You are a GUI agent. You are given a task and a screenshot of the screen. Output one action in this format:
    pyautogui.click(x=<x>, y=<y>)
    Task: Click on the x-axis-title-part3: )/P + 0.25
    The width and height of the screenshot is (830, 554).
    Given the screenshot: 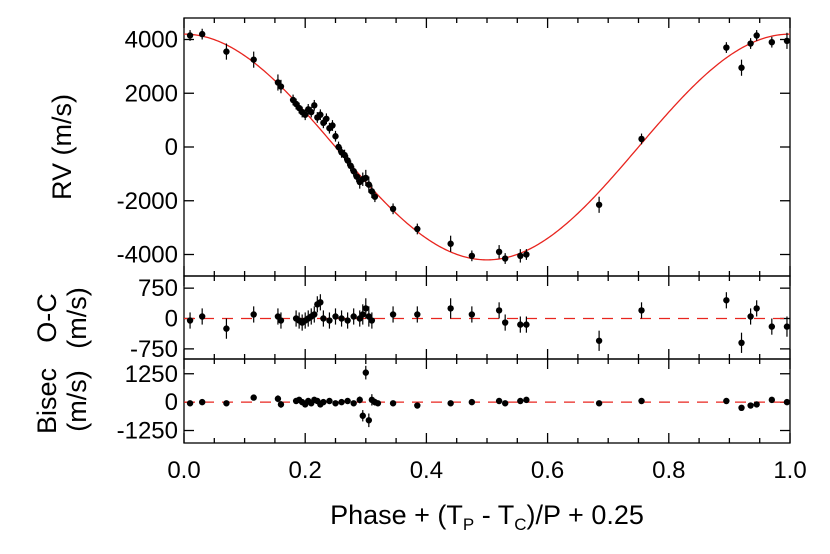 What is the action you would take?
    pyautogui.click(x=585, y=515)
    